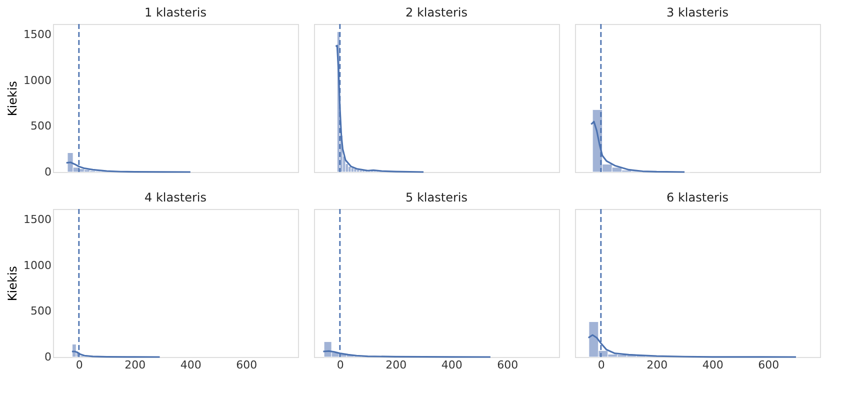 The width and height of the screenshot is (861, 401). Describe the element at coordinates (437, 197) in the screenshot. I see `chart-title: 5 klasteris` at that location.